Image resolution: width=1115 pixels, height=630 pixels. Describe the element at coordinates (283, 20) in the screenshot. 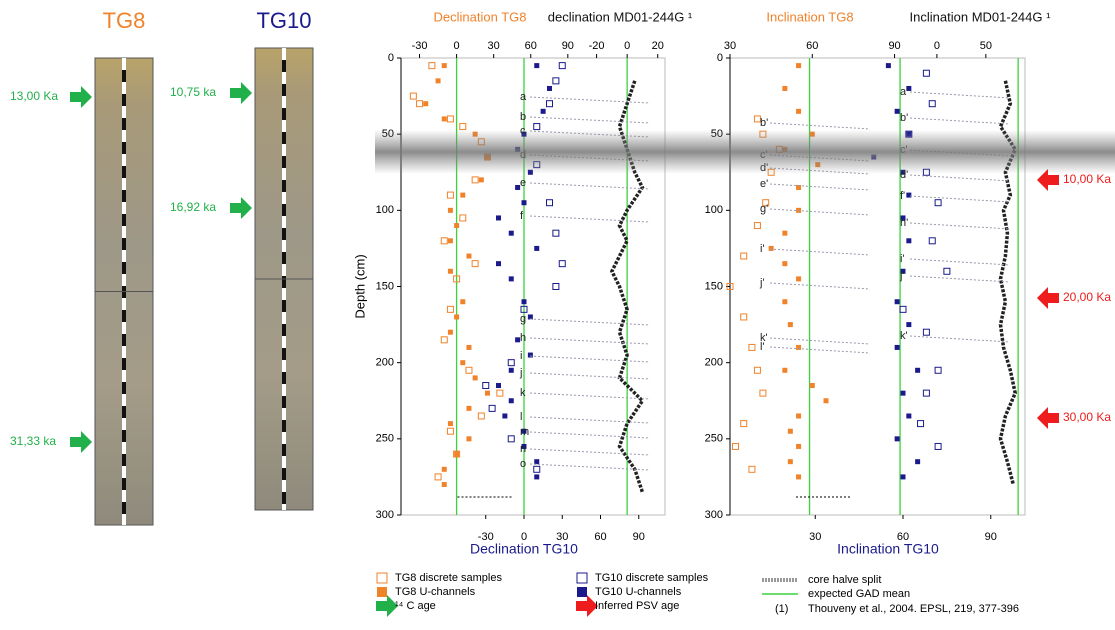

I see `core-title: TG10` at that location.